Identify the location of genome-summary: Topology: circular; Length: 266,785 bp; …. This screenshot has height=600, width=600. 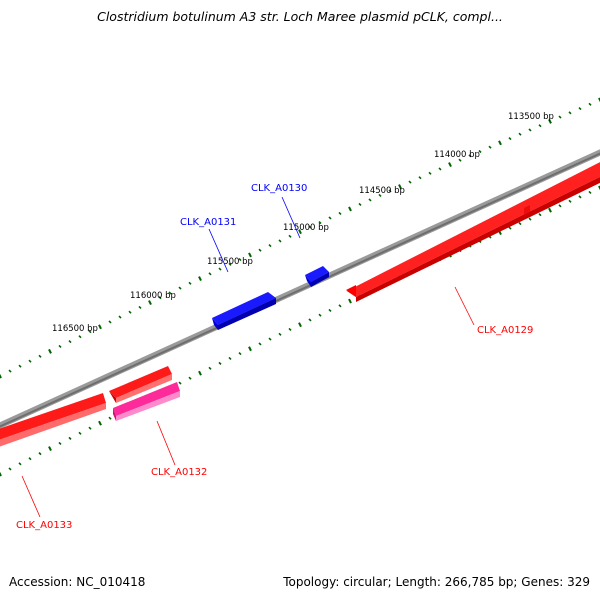
(436, 582).